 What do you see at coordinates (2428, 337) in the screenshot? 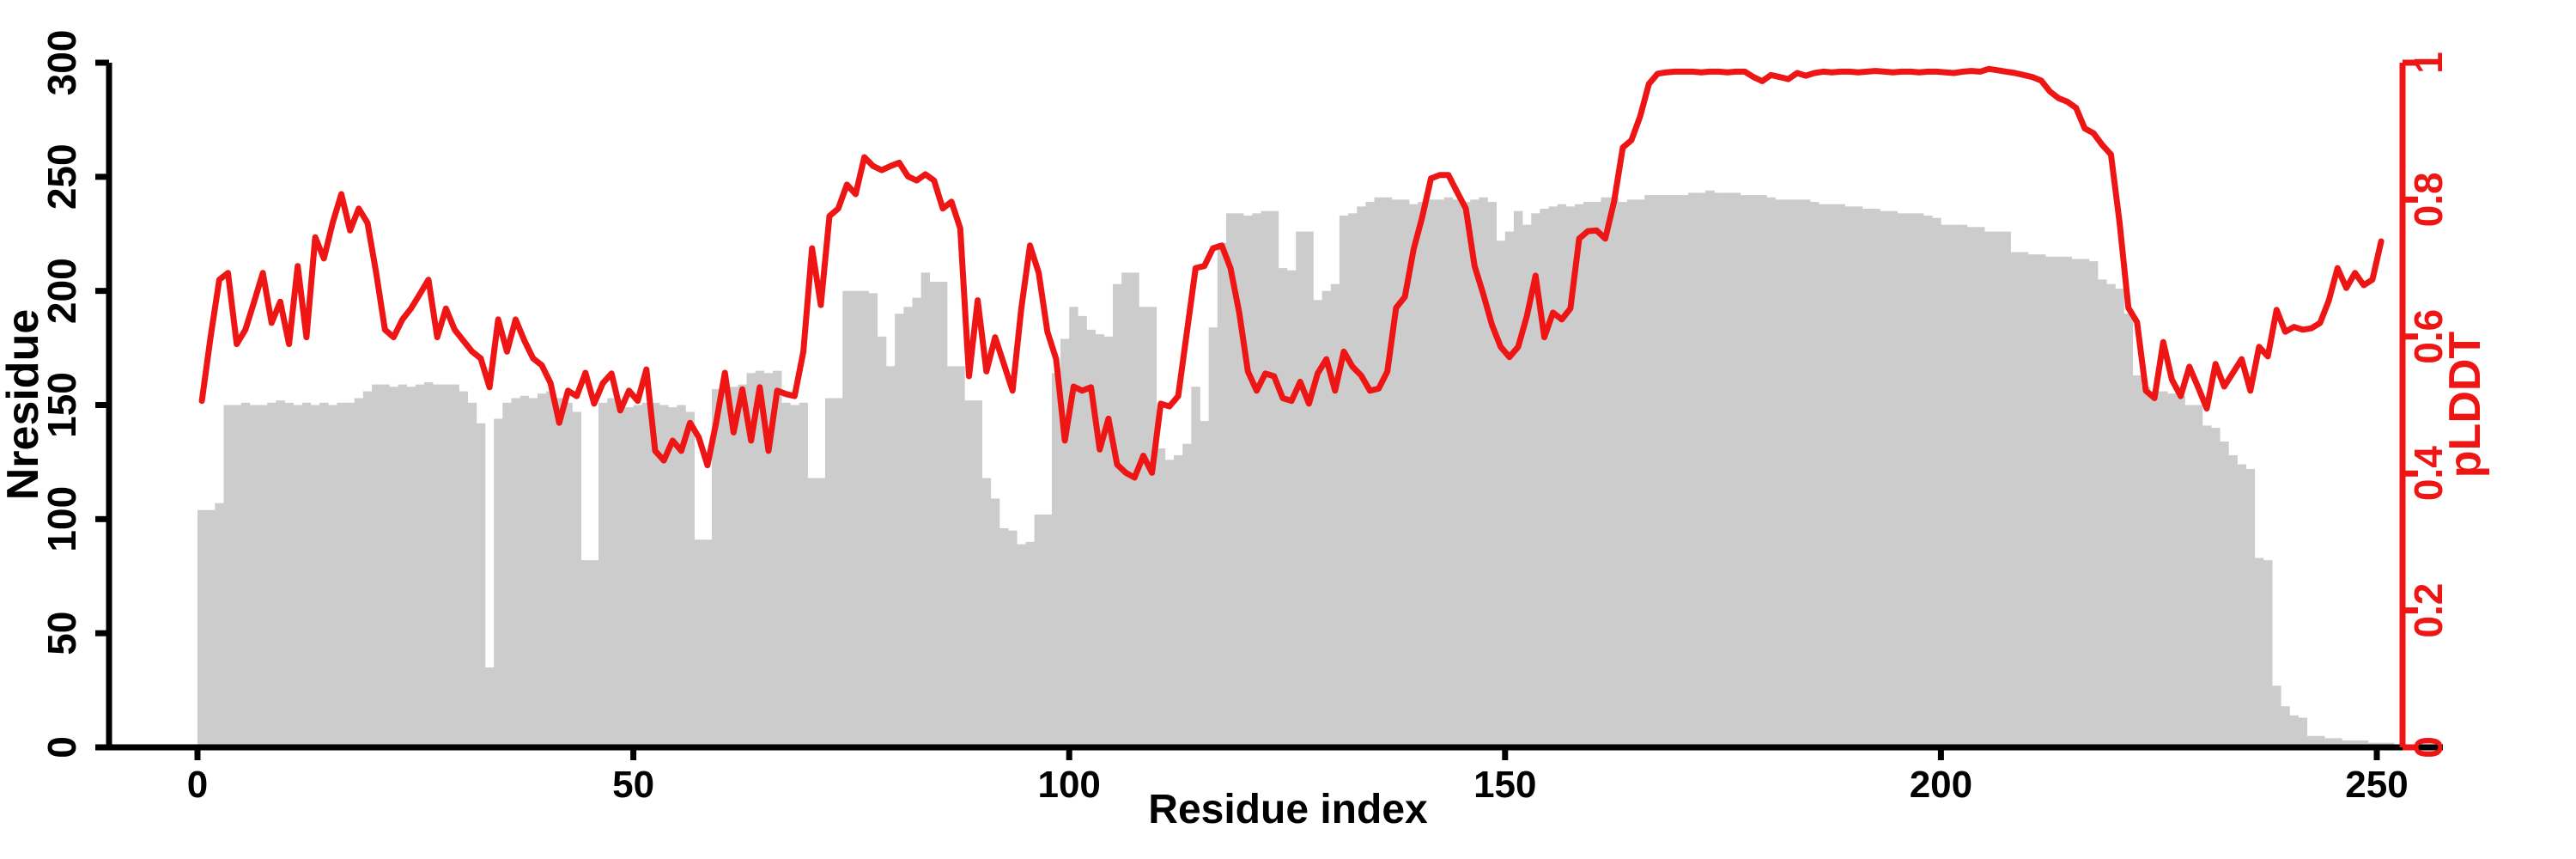
I see `right-tick-label: 0.6` at bounding box center [2428, 337].